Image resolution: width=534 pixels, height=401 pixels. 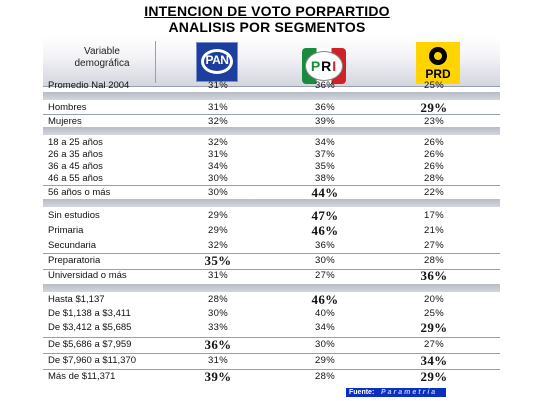 I want to click on pri-letter-i: I, so click(x=335, y=66).